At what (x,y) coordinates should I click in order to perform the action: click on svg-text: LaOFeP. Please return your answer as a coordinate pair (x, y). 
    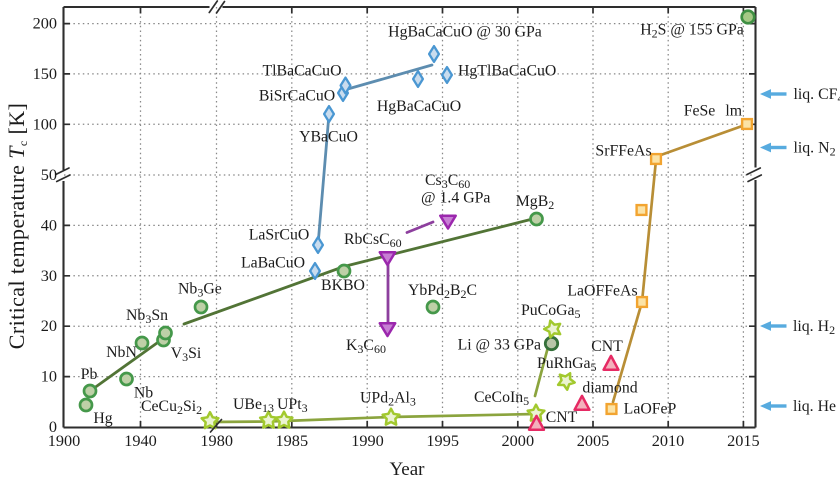
    Looking at the image, I should click on (650, 409).